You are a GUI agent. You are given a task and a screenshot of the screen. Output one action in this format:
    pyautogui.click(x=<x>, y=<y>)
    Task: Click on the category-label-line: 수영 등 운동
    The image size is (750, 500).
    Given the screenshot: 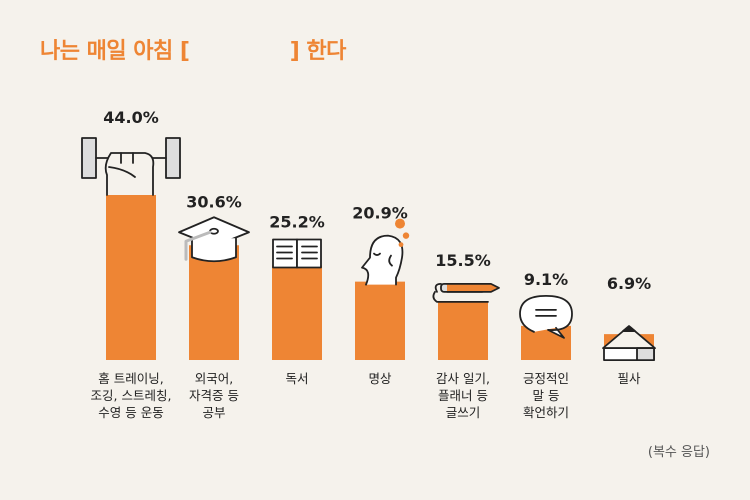 What is the action you would take?
    pyautogui.click(x=130, y=412)
    